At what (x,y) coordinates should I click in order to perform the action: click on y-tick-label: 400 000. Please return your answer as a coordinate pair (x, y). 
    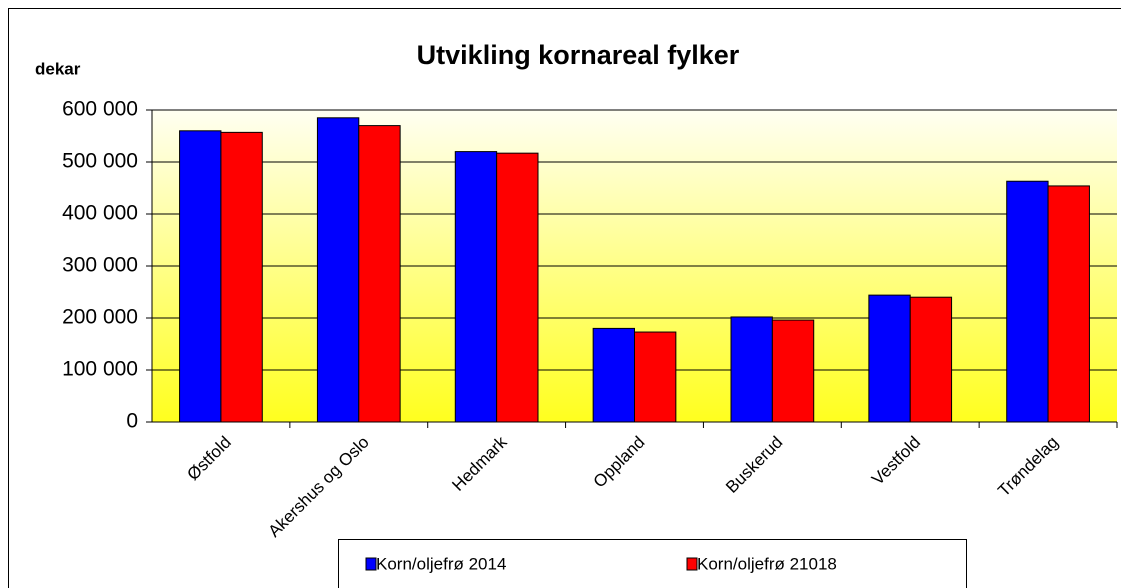
    Looking at the image, I should click on (100, 213).